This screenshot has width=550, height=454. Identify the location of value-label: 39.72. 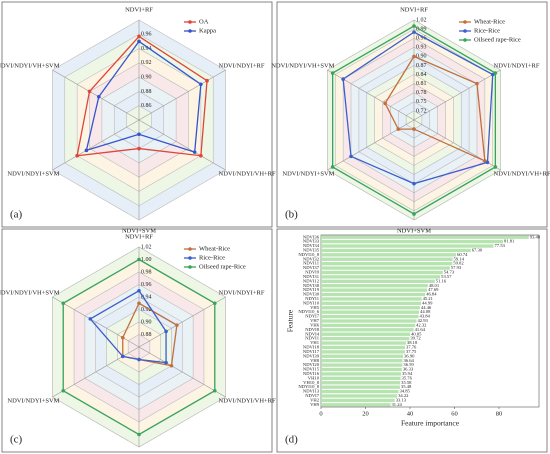
(415, 338).